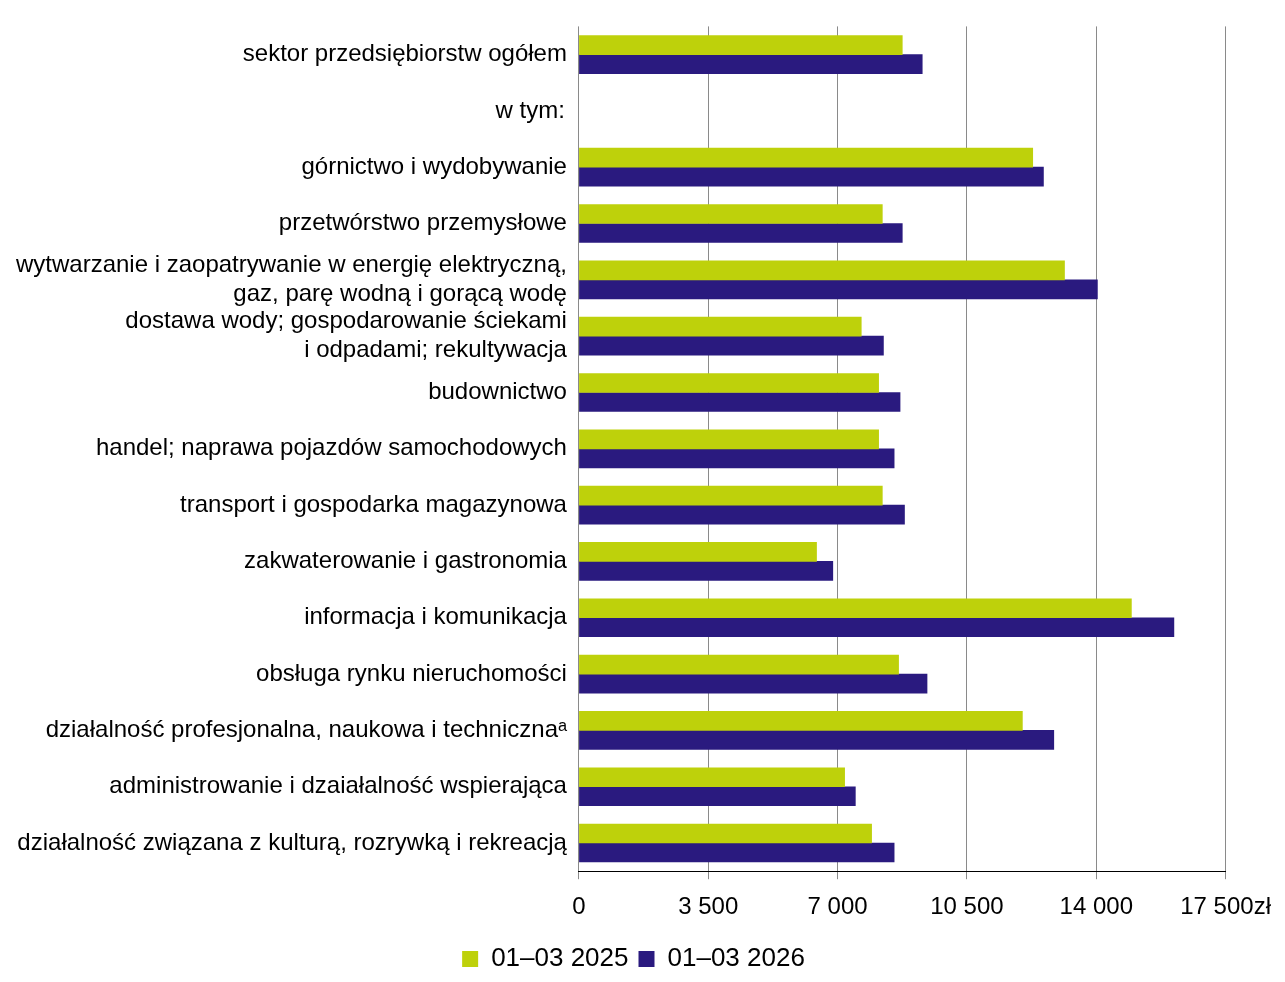 The image size is (1285, 982). Describe the element at coordinates (422, 222) in the screenshot. I see `y-tick-label: przetwórstwo przemysłowe` at that location.